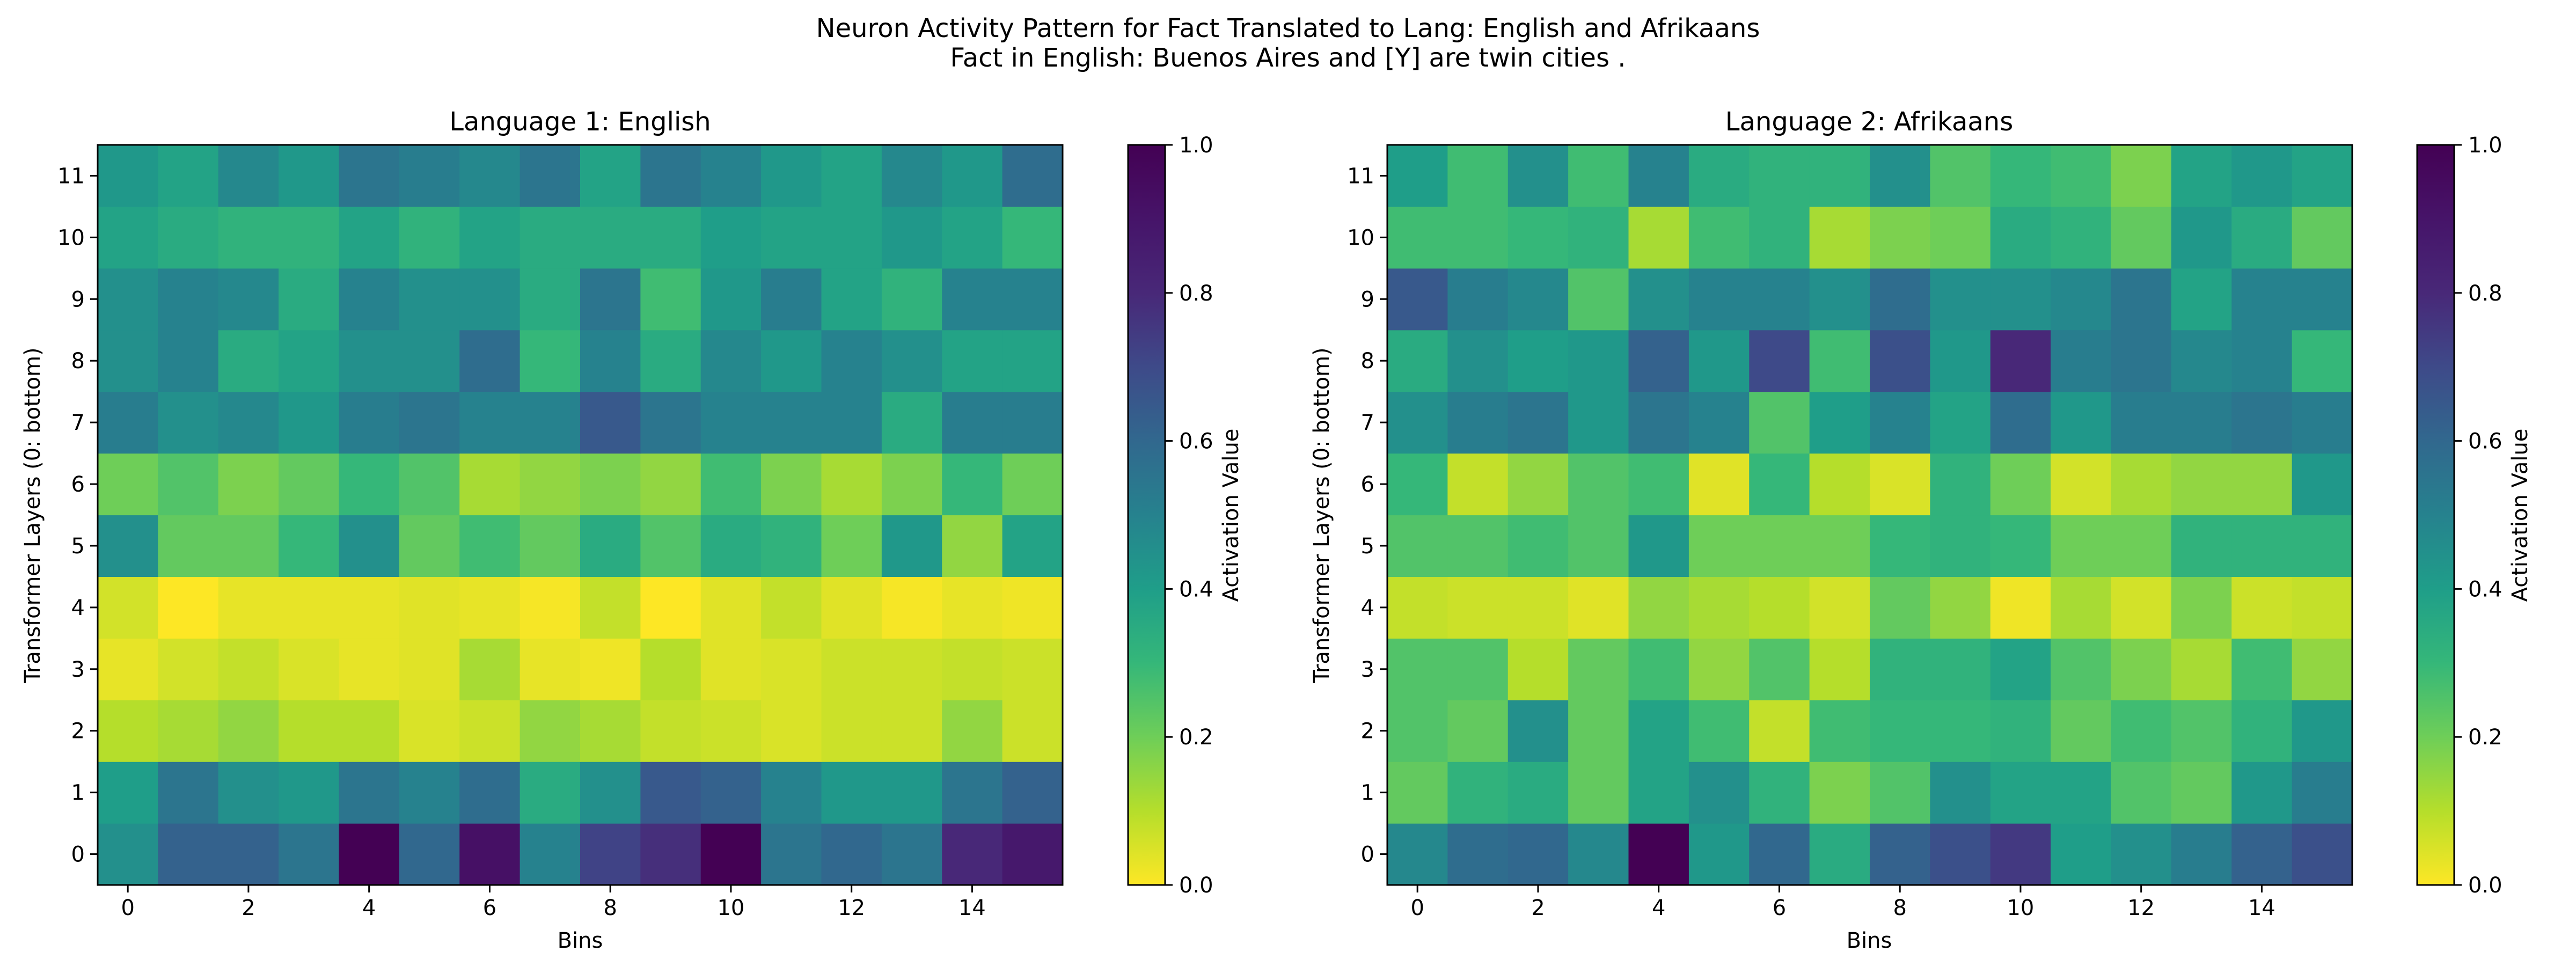  I want to click on y-tick-label: 7, so click(78, 423).